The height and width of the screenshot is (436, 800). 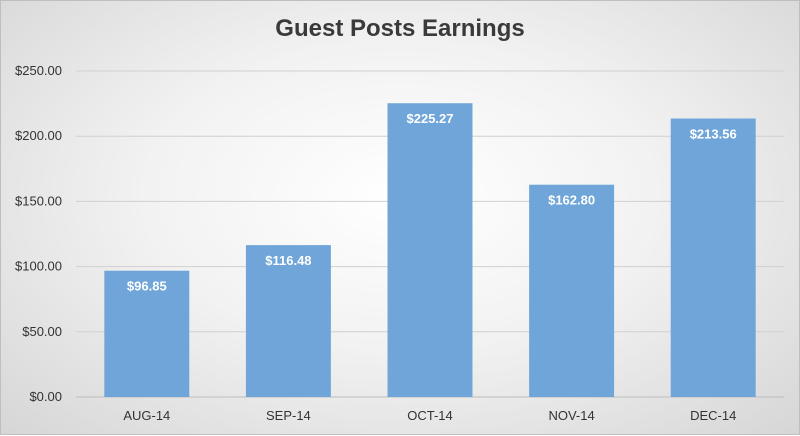 I want to click on y-tick-label: $0.00, so click(x=45, y=396).